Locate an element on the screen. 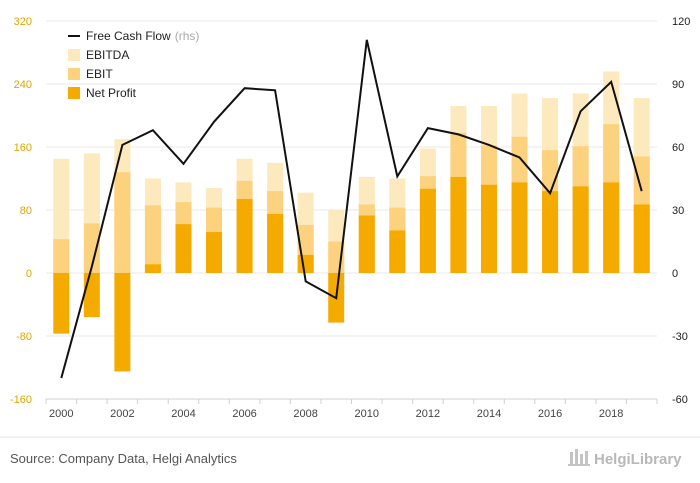  legend-swatch-ebit is located at coordinates (74, 74).